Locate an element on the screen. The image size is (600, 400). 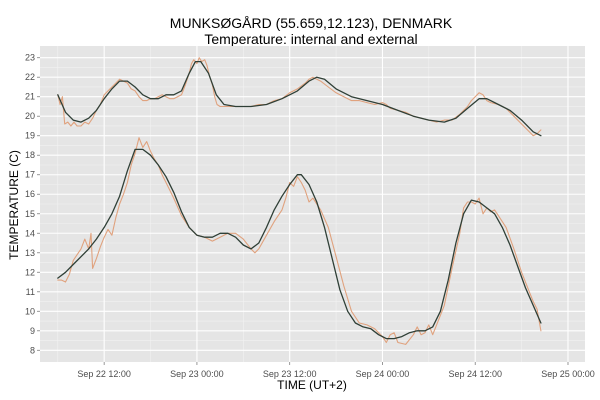
y-tick-label: 10 is located at coordinates (30, 311).